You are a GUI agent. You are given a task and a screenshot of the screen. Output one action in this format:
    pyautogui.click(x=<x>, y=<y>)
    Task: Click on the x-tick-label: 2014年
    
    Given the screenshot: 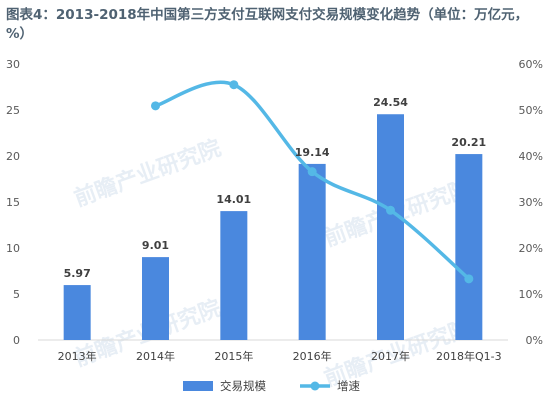 What is the action you would take?
    pyautogui.click(x=155, y=356)
    